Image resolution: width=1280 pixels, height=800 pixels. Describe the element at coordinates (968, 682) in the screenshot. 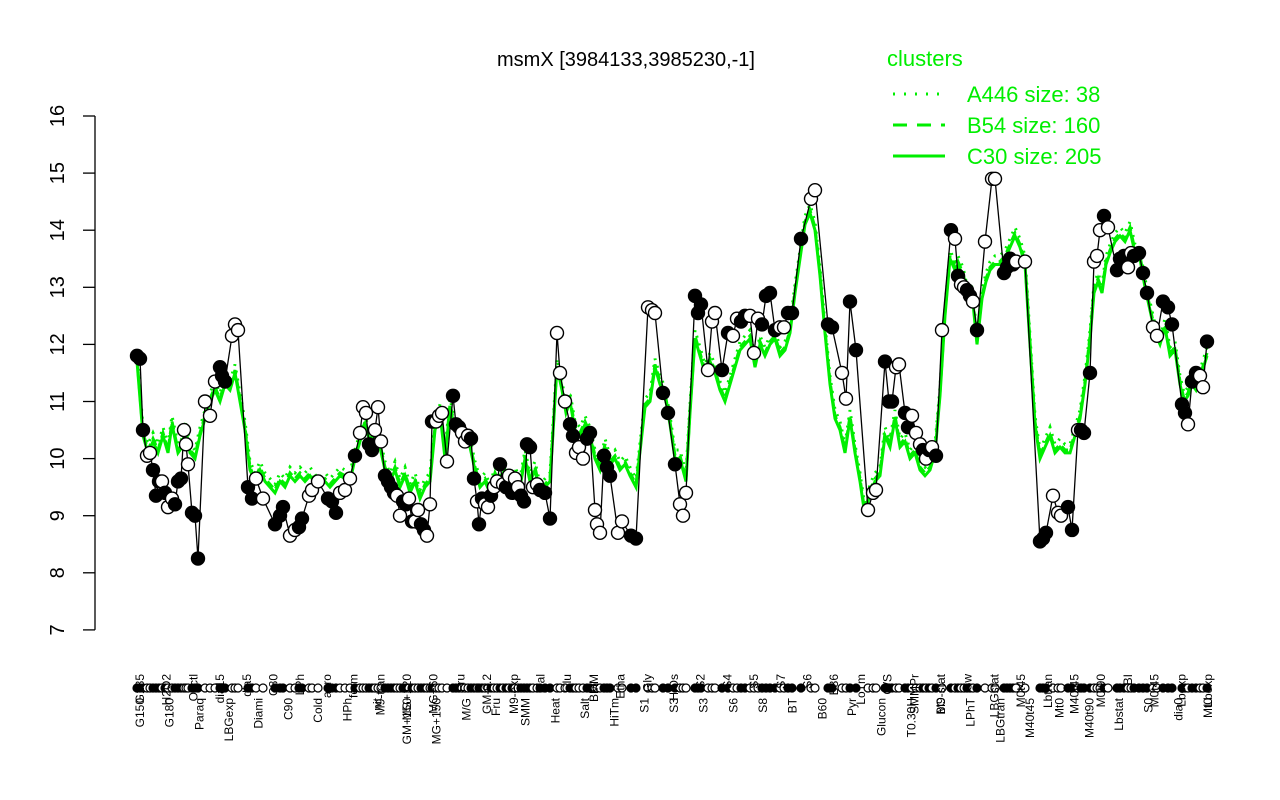

I see `x-tick-label: Sw` at that location.